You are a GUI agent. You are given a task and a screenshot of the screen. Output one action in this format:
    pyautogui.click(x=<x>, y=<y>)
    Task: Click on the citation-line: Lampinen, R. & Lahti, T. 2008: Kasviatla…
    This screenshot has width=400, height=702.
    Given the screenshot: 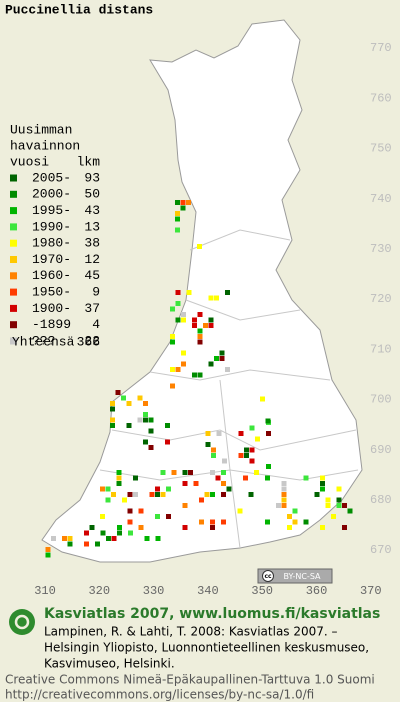 What is the action you would take?
    pyautogui.click(x=191, y=632)
    